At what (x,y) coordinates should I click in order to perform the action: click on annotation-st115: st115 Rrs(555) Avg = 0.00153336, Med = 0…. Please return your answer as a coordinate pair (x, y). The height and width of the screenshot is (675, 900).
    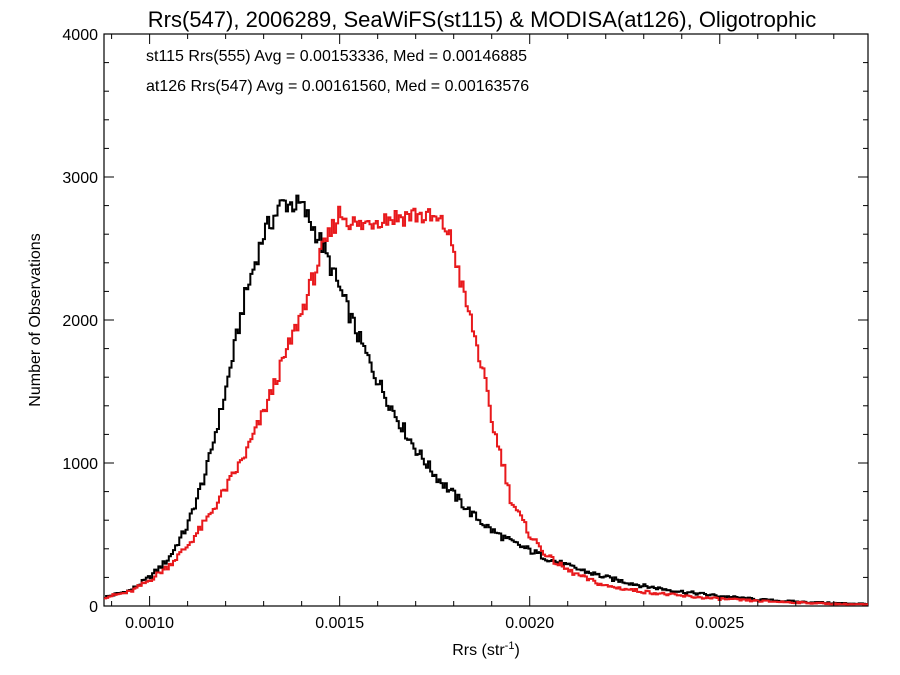
    Looking at the image, I should click on (336, 56).